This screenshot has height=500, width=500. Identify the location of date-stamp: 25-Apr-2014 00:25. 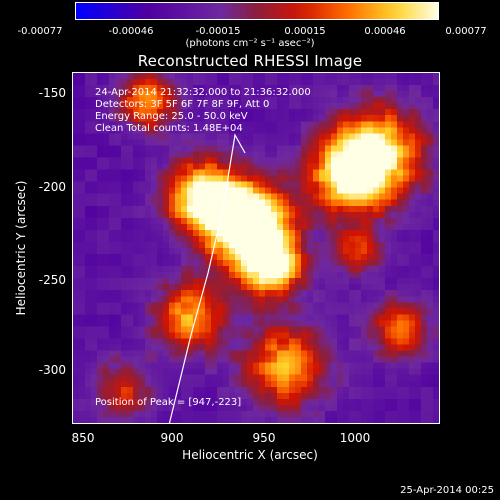
(447, 490).